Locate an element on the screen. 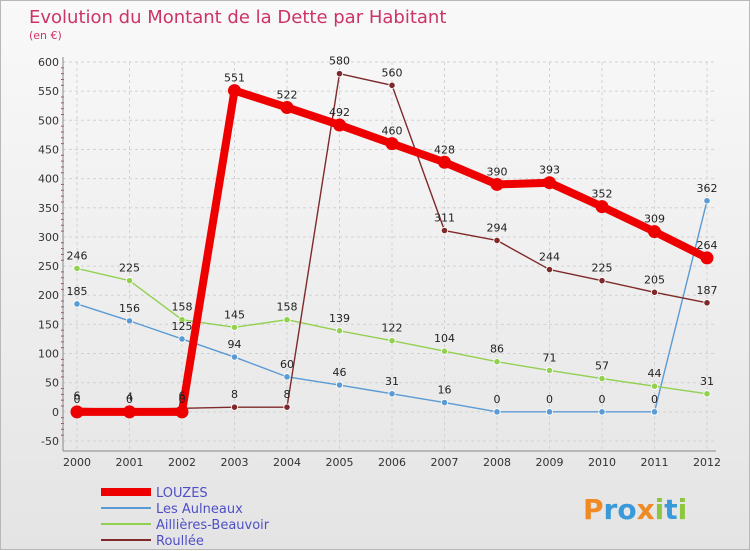  y-tick-label: 150 is located at coordinates (48, 324).